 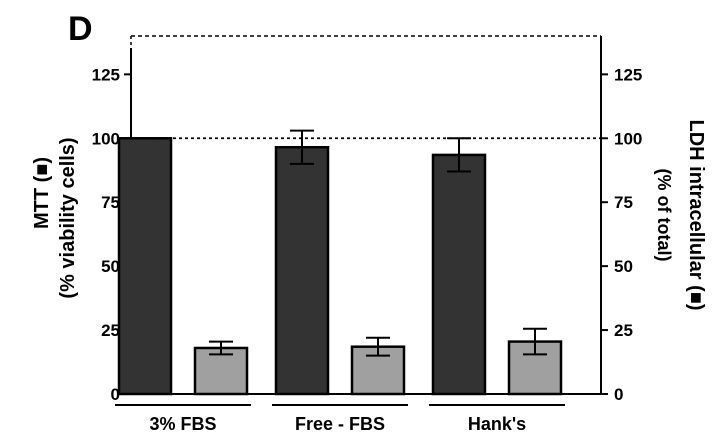 I want to click on y-left-tick-label: 0, so click(x=115, y=394).